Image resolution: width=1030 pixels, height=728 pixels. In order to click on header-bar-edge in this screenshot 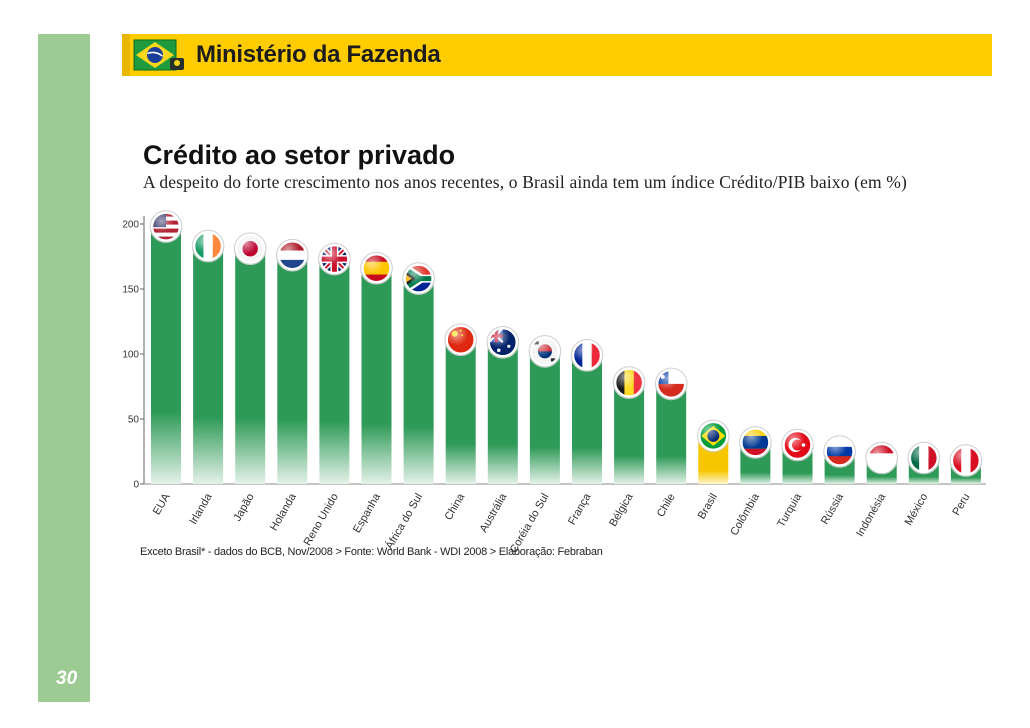, I will do `click(126, 55)`.